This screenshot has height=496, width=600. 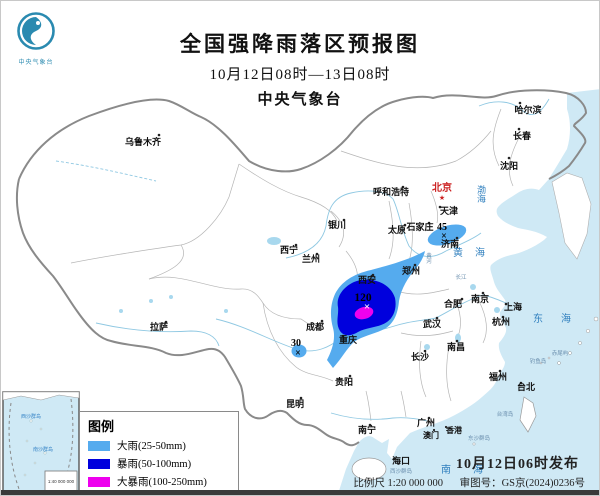 I want to click on city-label: 台北, so click(x=526, y=386).